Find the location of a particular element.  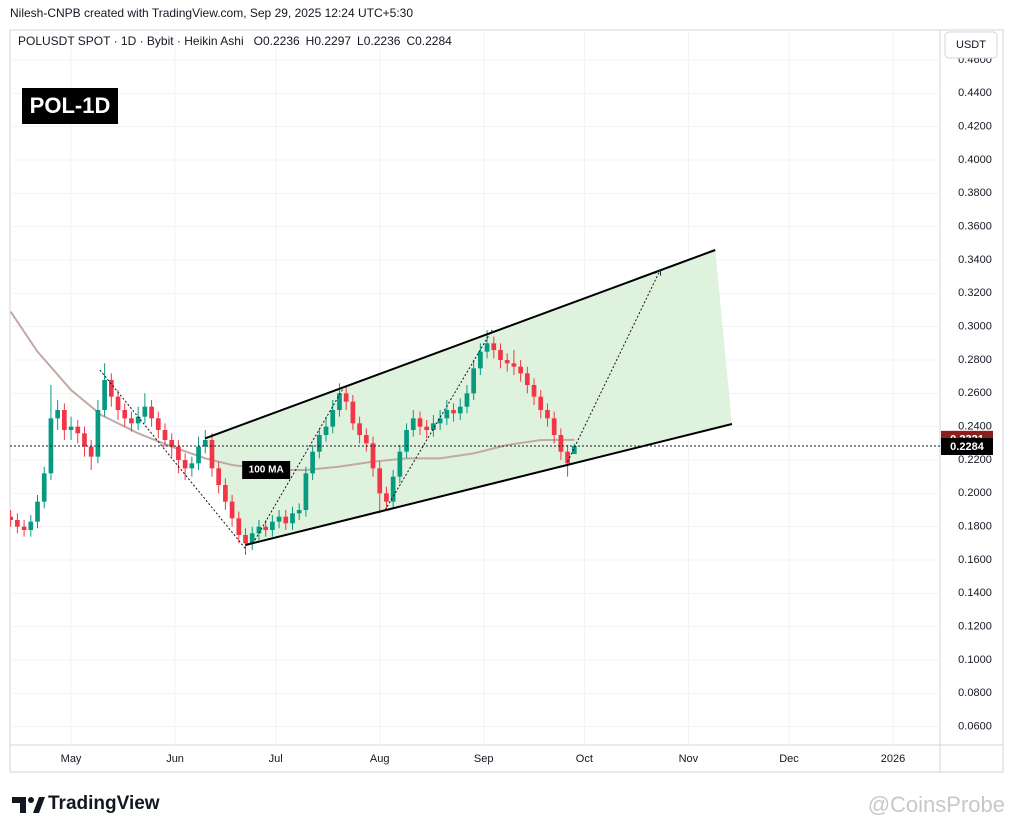

y-tick-label: 0.1400 is located at coordinates (975, 593).